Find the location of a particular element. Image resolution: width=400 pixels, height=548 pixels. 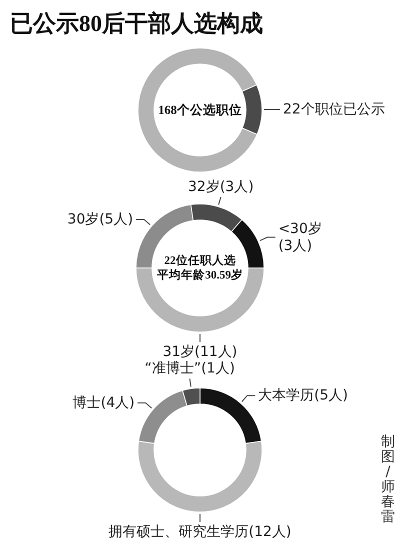

slice-label: 拥有硕士、研究生学历(12人) is located at coordinates (200, 532).